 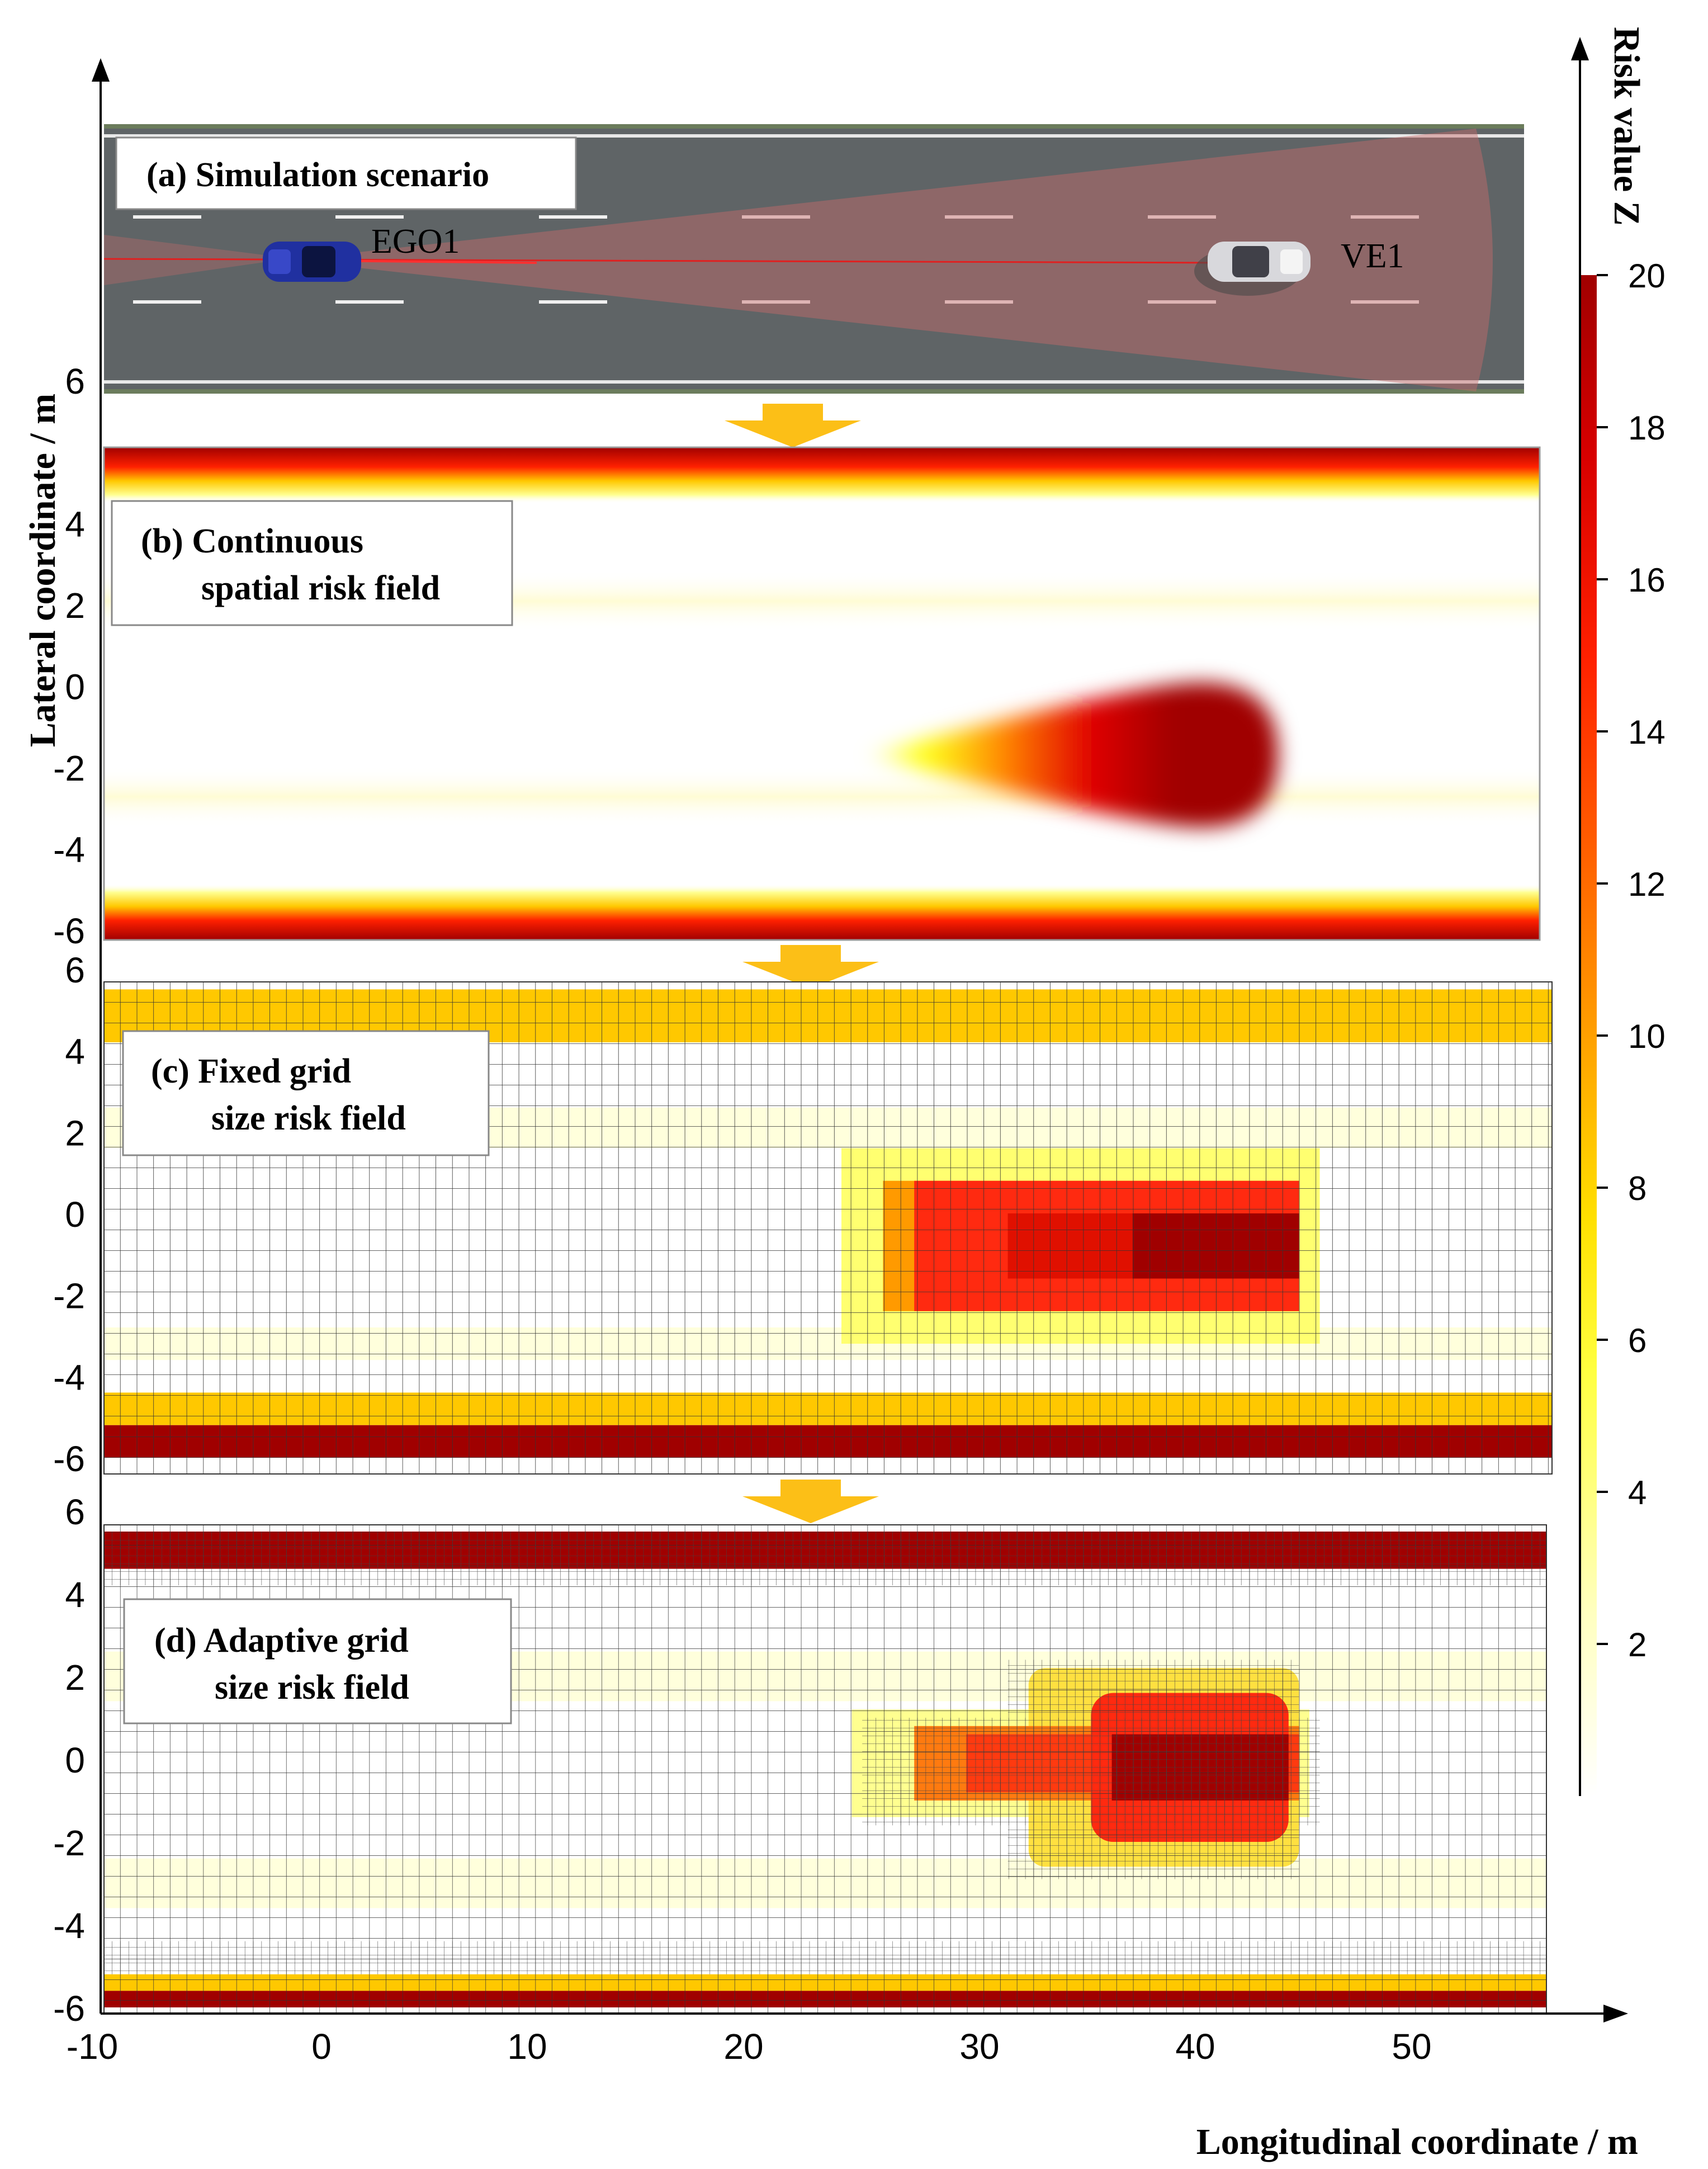 I want to click on colorbar-tick-3: 14, so click(x=1647, y=732).